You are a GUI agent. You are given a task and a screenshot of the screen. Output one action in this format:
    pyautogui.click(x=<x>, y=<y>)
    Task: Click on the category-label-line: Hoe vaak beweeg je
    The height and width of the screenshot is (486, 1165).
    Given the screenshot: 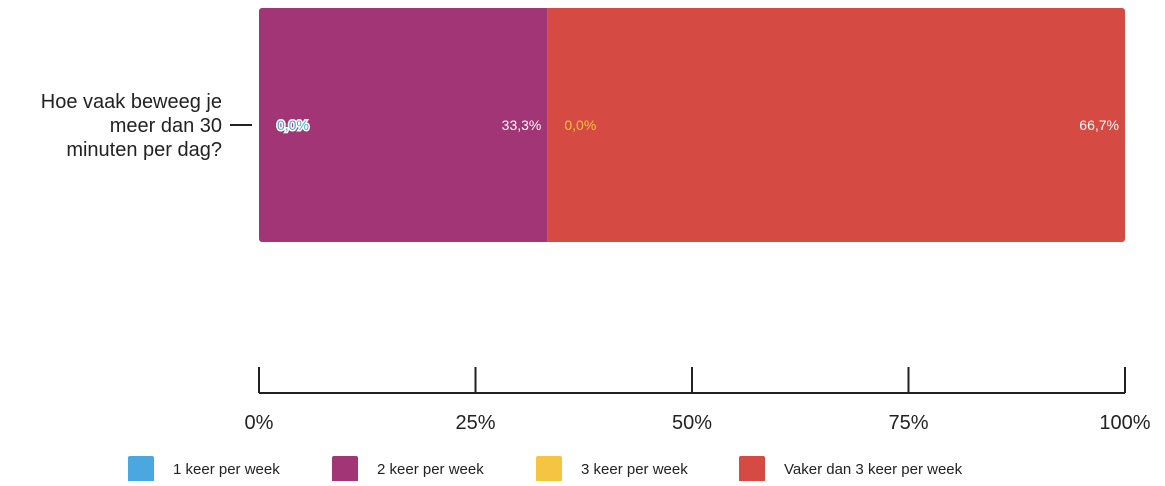 What is the action you would take?
    pyautogui.click(x=131, y=102)
    